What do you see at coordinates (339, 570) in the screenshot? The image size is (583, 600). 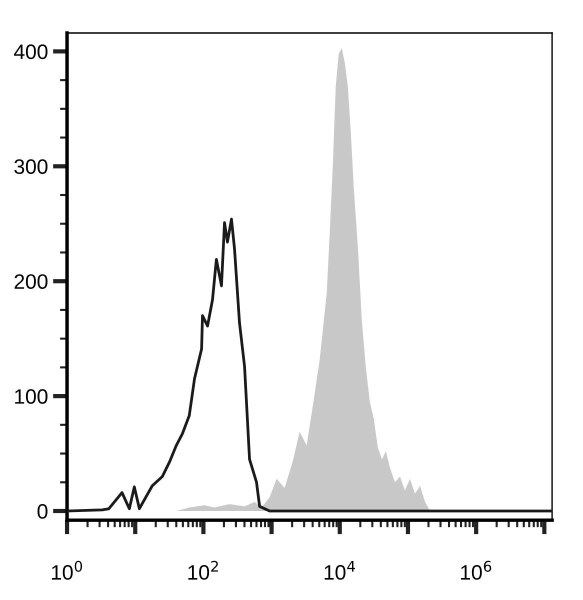 I see `x-tick-label: 10$^{4}$` at bounding box center [339, 570].